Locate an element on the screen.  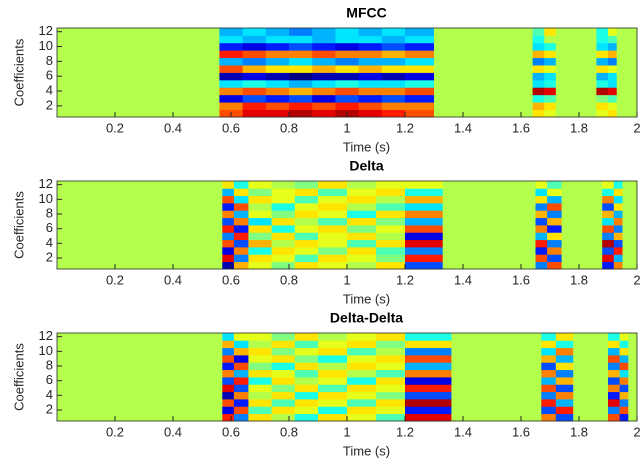
chart-title: MFCC is located at coordinates (366, 13).